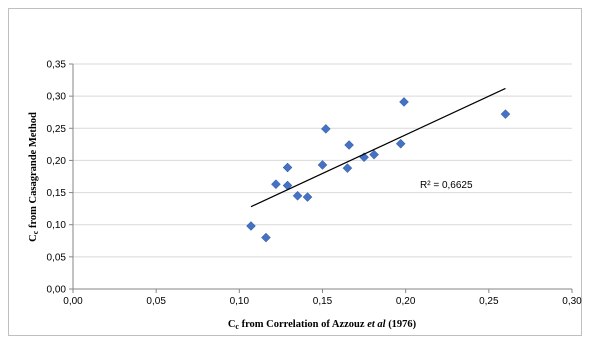  What do you see at coordinates (33, 171) in the screenshot?
I see `y-axis-title-rest: from Casagrande Method` at bounding box center [33, 171].